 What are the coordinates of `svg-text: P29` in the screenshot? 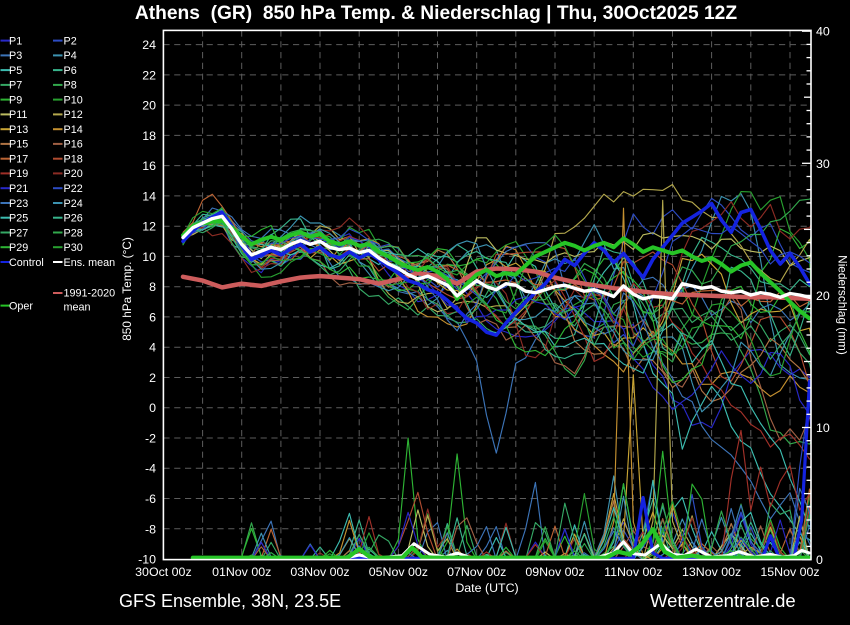 It's located at (18, 248).